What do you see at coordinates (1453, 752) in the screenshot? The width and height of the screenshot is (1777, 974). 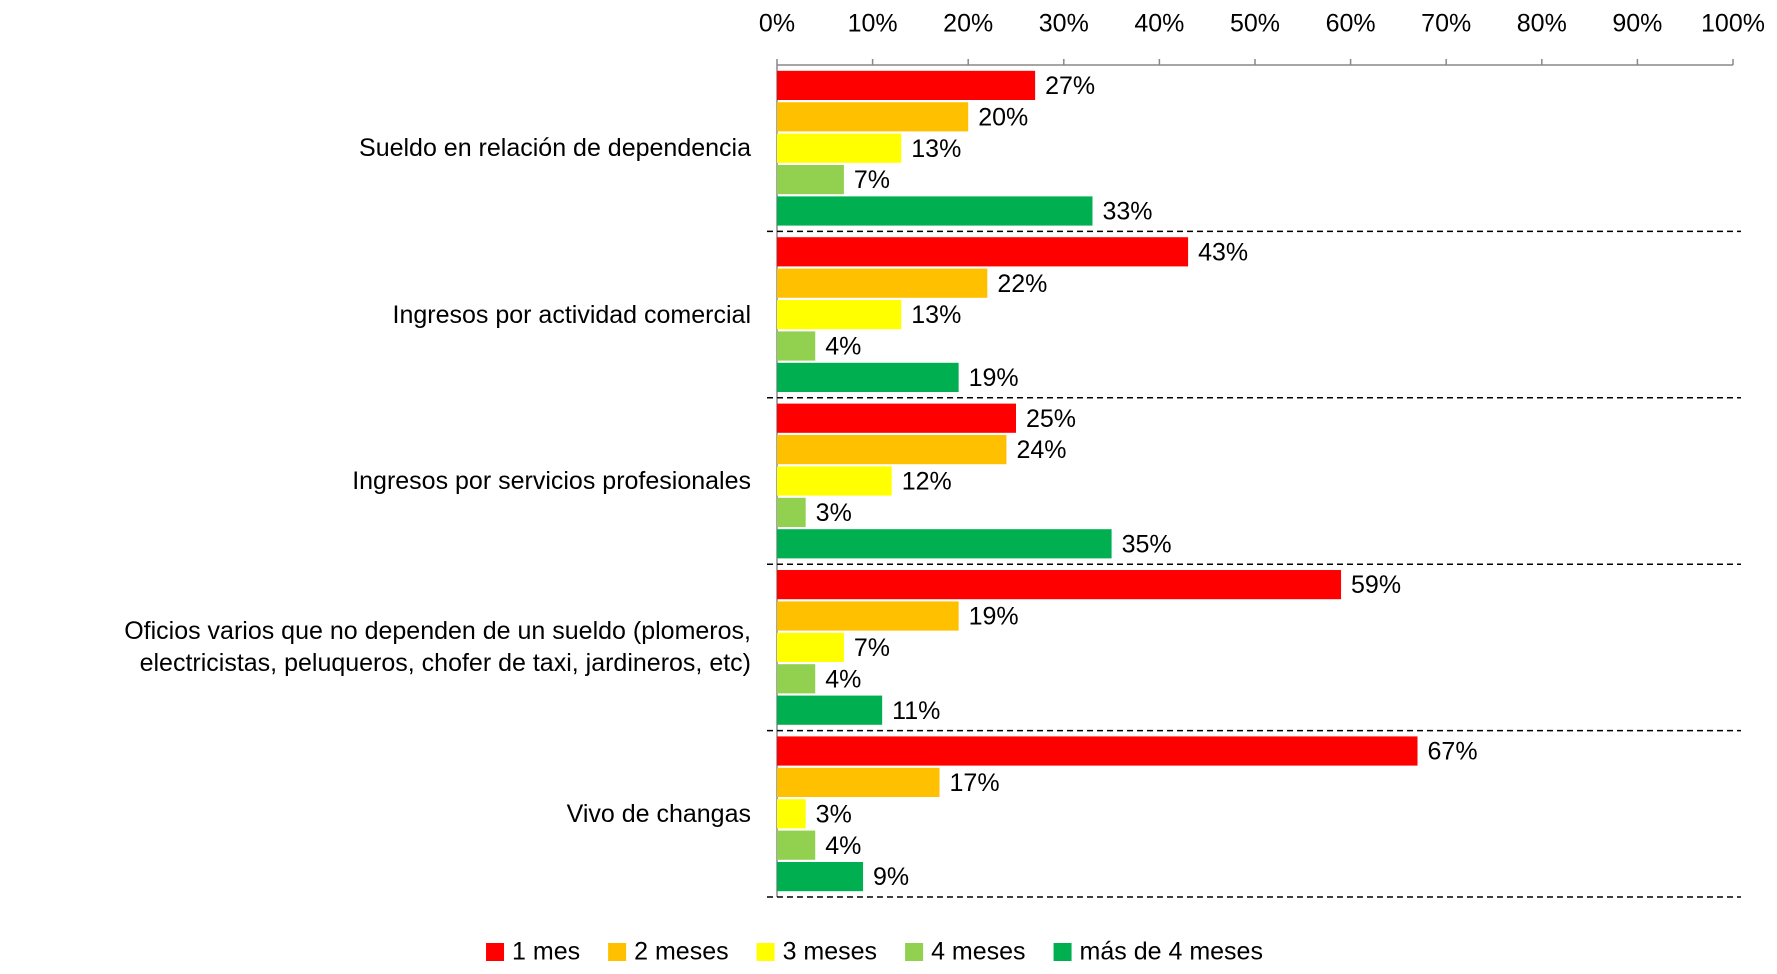 I see `data-label: 67%` at bounding box center [1453, 752].